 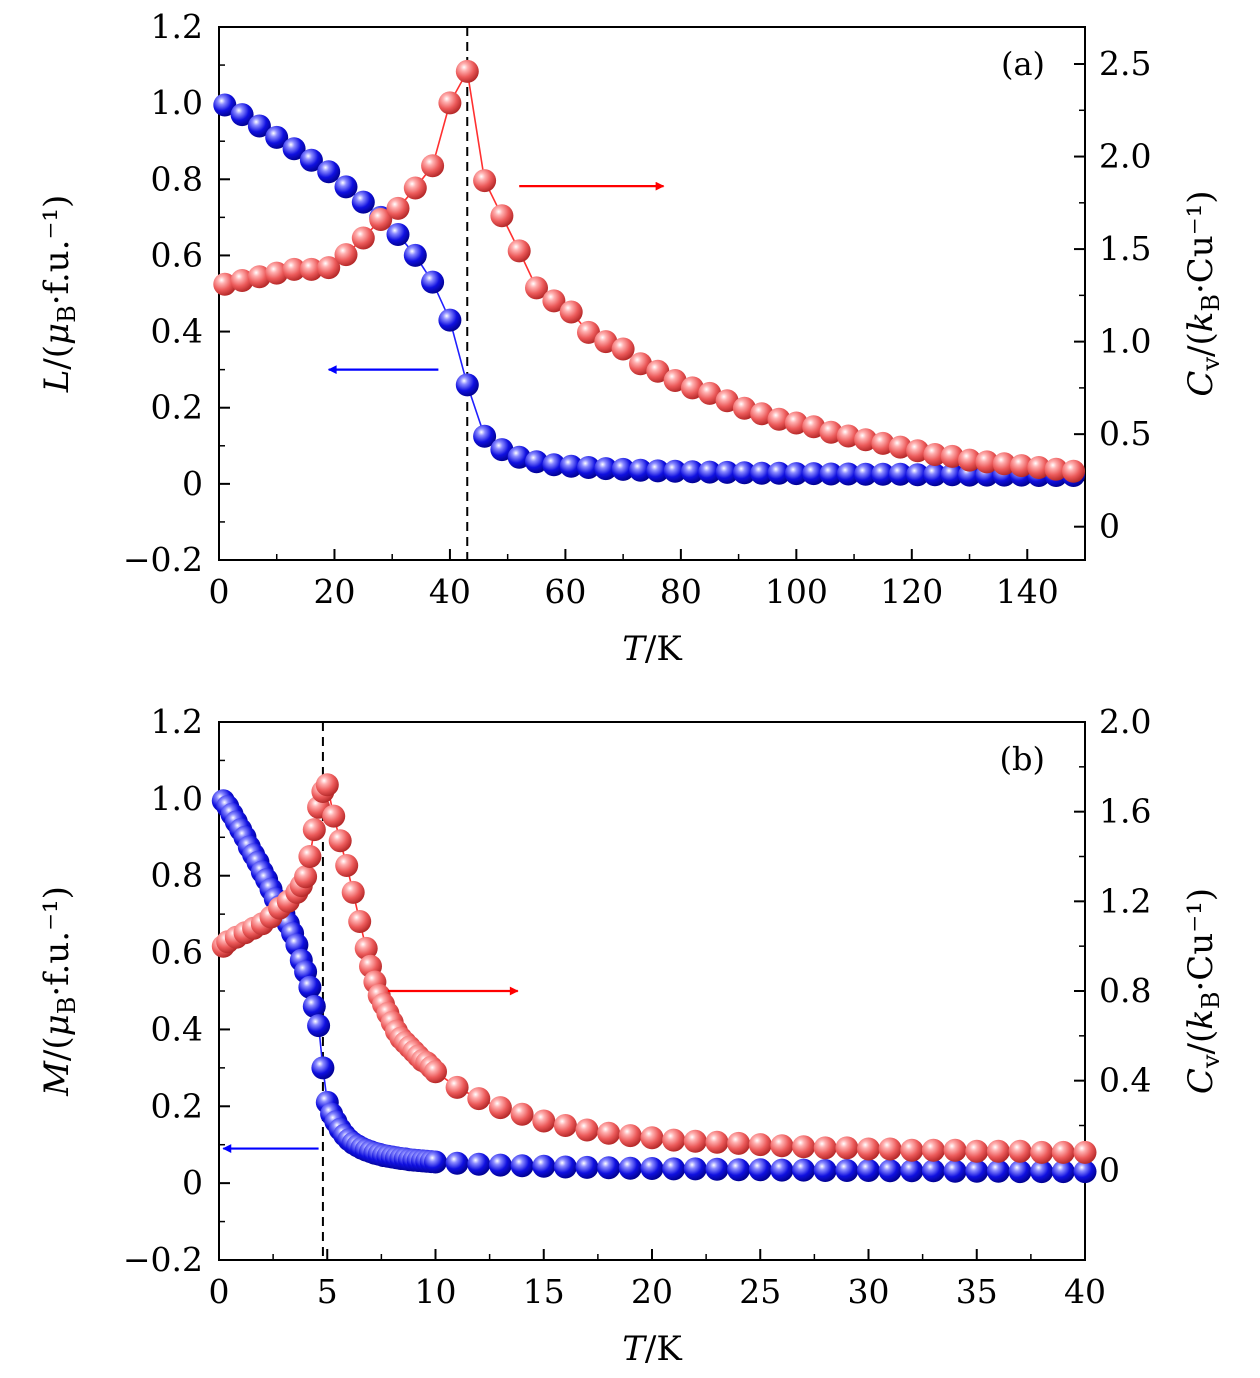 What do you see at coordinates (1125, 900) in the screenshot?
I see `y-right-tick-label: 1.2` at bounding box center [1125, 900].